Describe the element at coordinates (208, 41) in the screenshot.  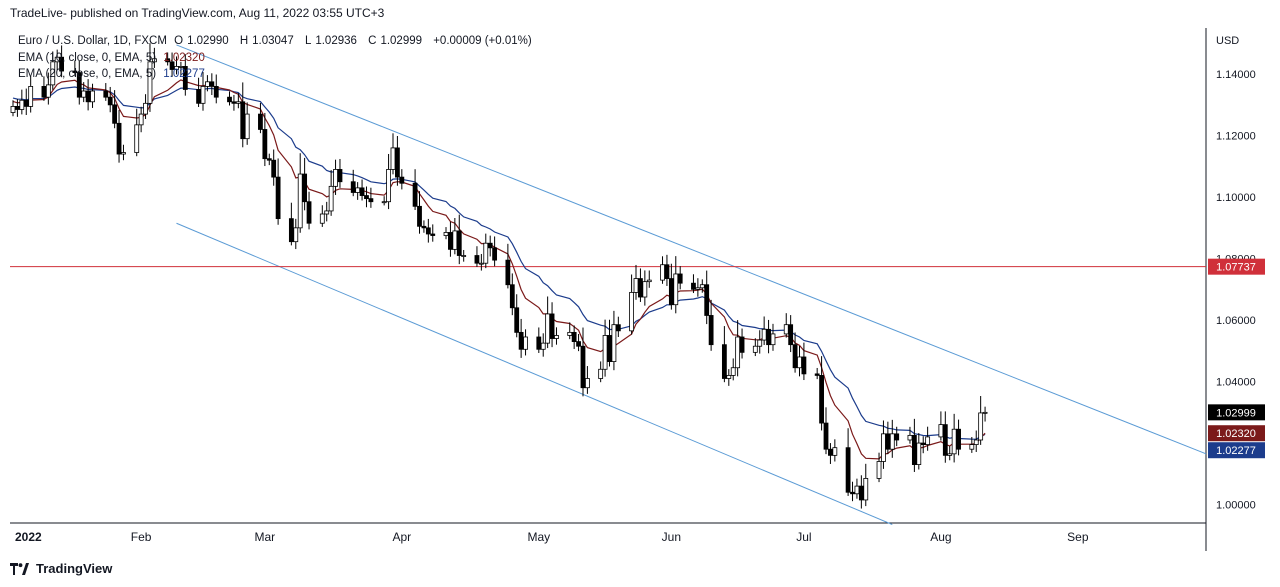
I see `open-value: 1.02990` at that location.